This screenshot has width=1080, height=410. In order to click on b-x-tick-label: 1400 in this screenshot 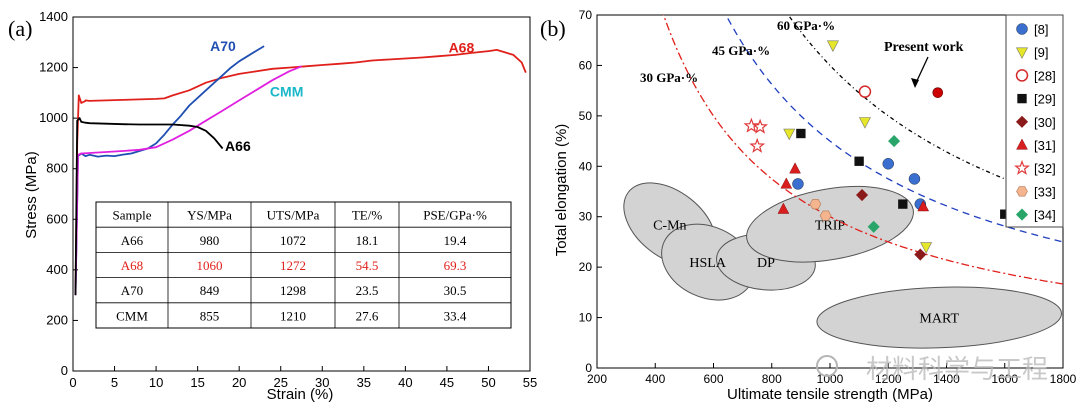, I will do `click(946, 379)`.